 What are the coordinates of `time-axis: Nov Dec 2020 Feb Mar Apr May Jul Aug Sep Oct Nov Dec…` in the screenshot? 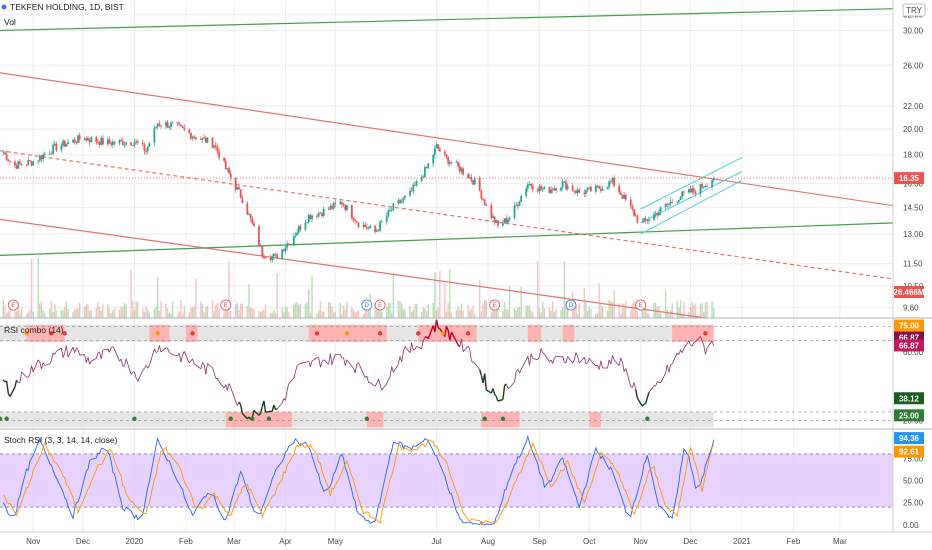 It's located at (436, 541).